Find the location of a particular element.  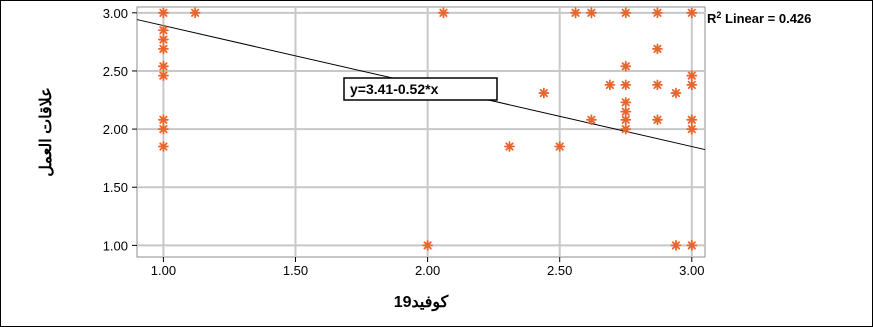

equation-label: y=3.41-0.52*x is located at coordinates (394, 89).